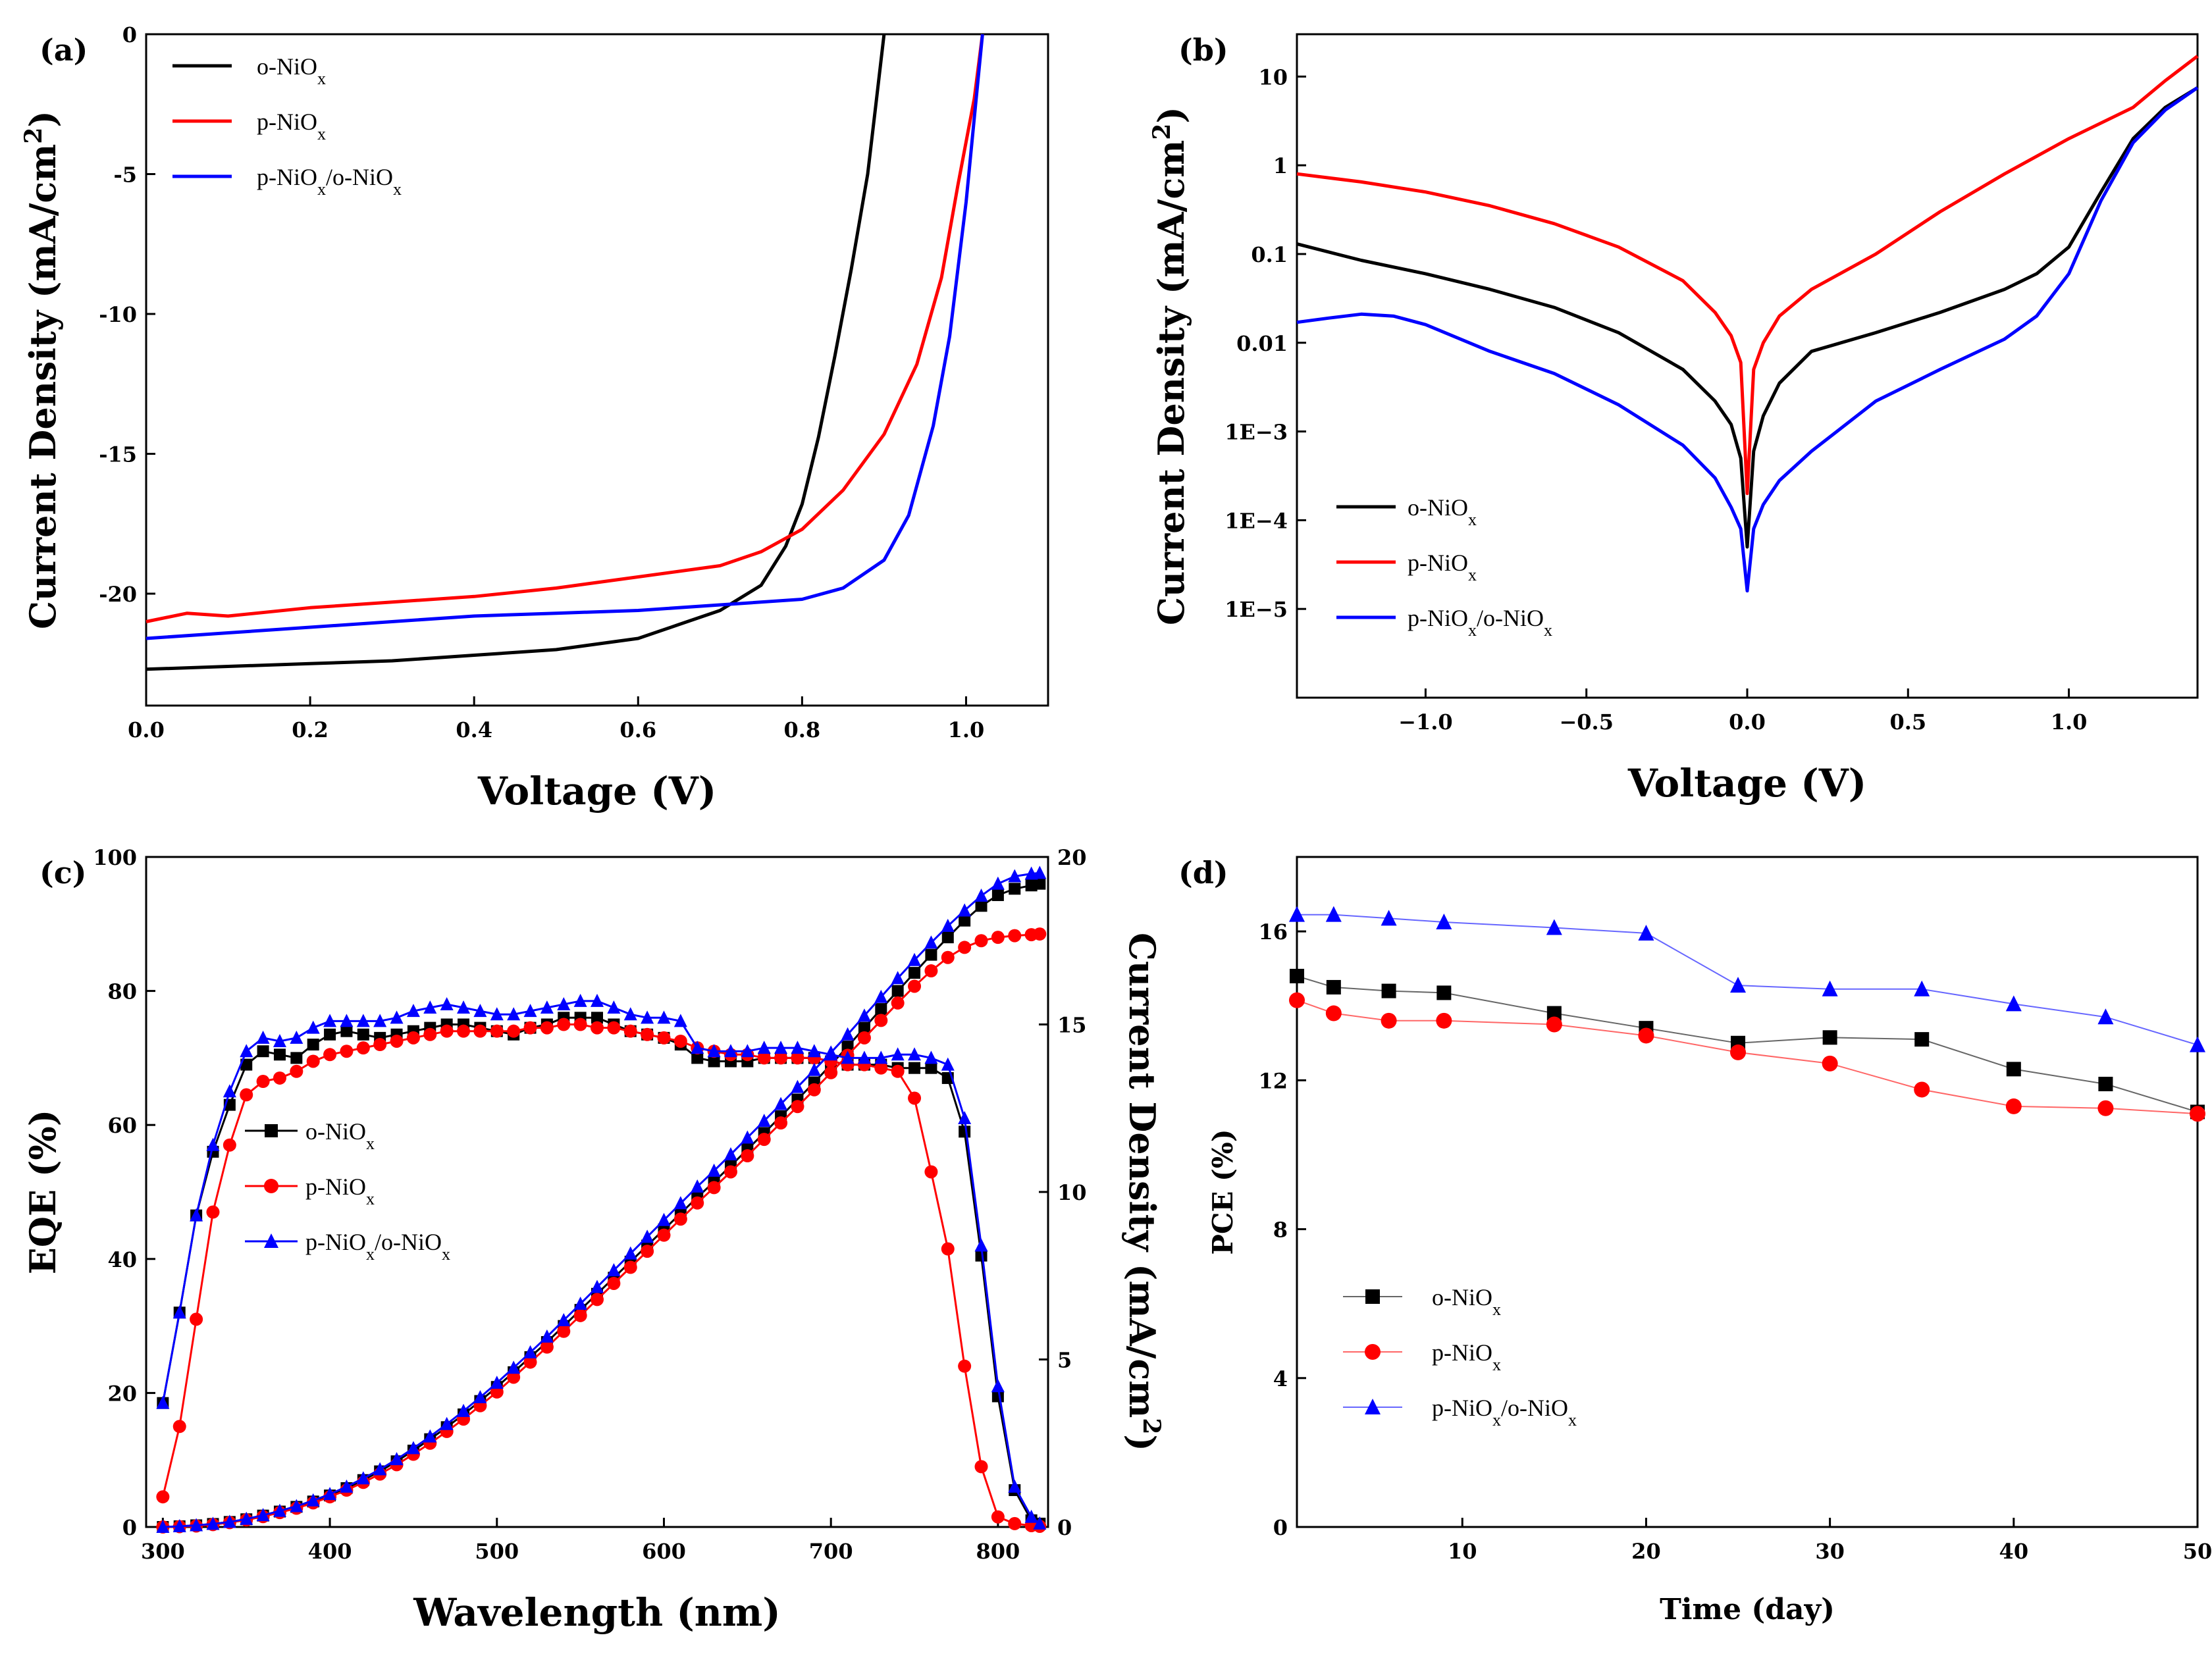 This screenshot has width=2212, height=1654. What do you see at coordinates (1072, 857) in the screenshot?
I see `y2-tick-label: 20` at bounding box center [1072, 857].